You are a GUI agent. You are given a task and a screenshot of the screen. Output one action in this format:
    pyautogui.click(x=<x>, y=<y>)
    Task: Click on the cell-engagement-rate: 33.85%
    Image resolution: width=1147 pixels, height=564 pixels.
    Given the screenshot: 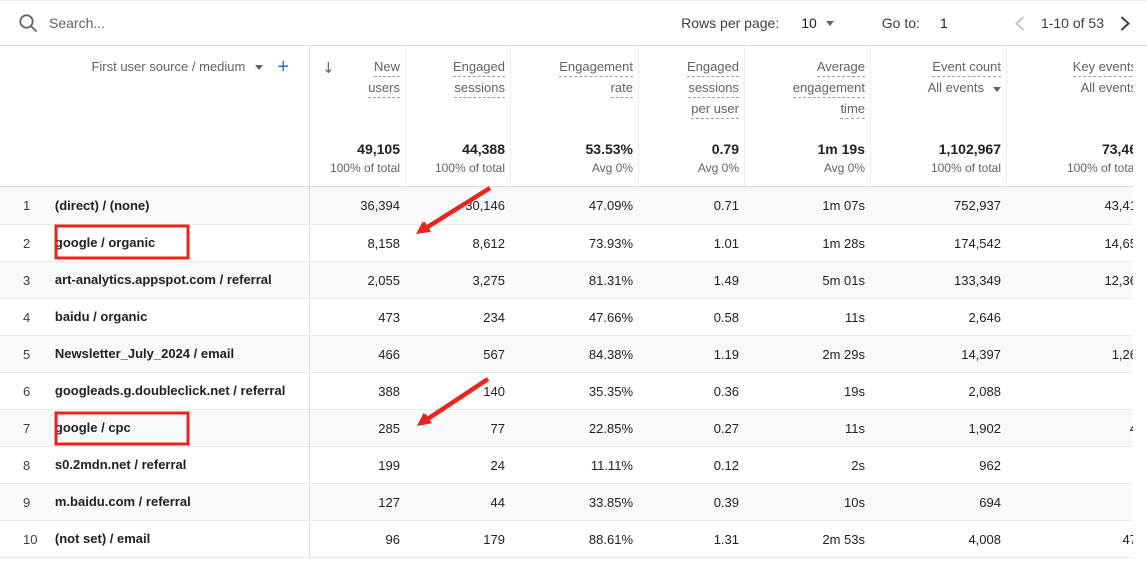 What is the action you would take?
    pyautogui.click(x=610, y=502)
    